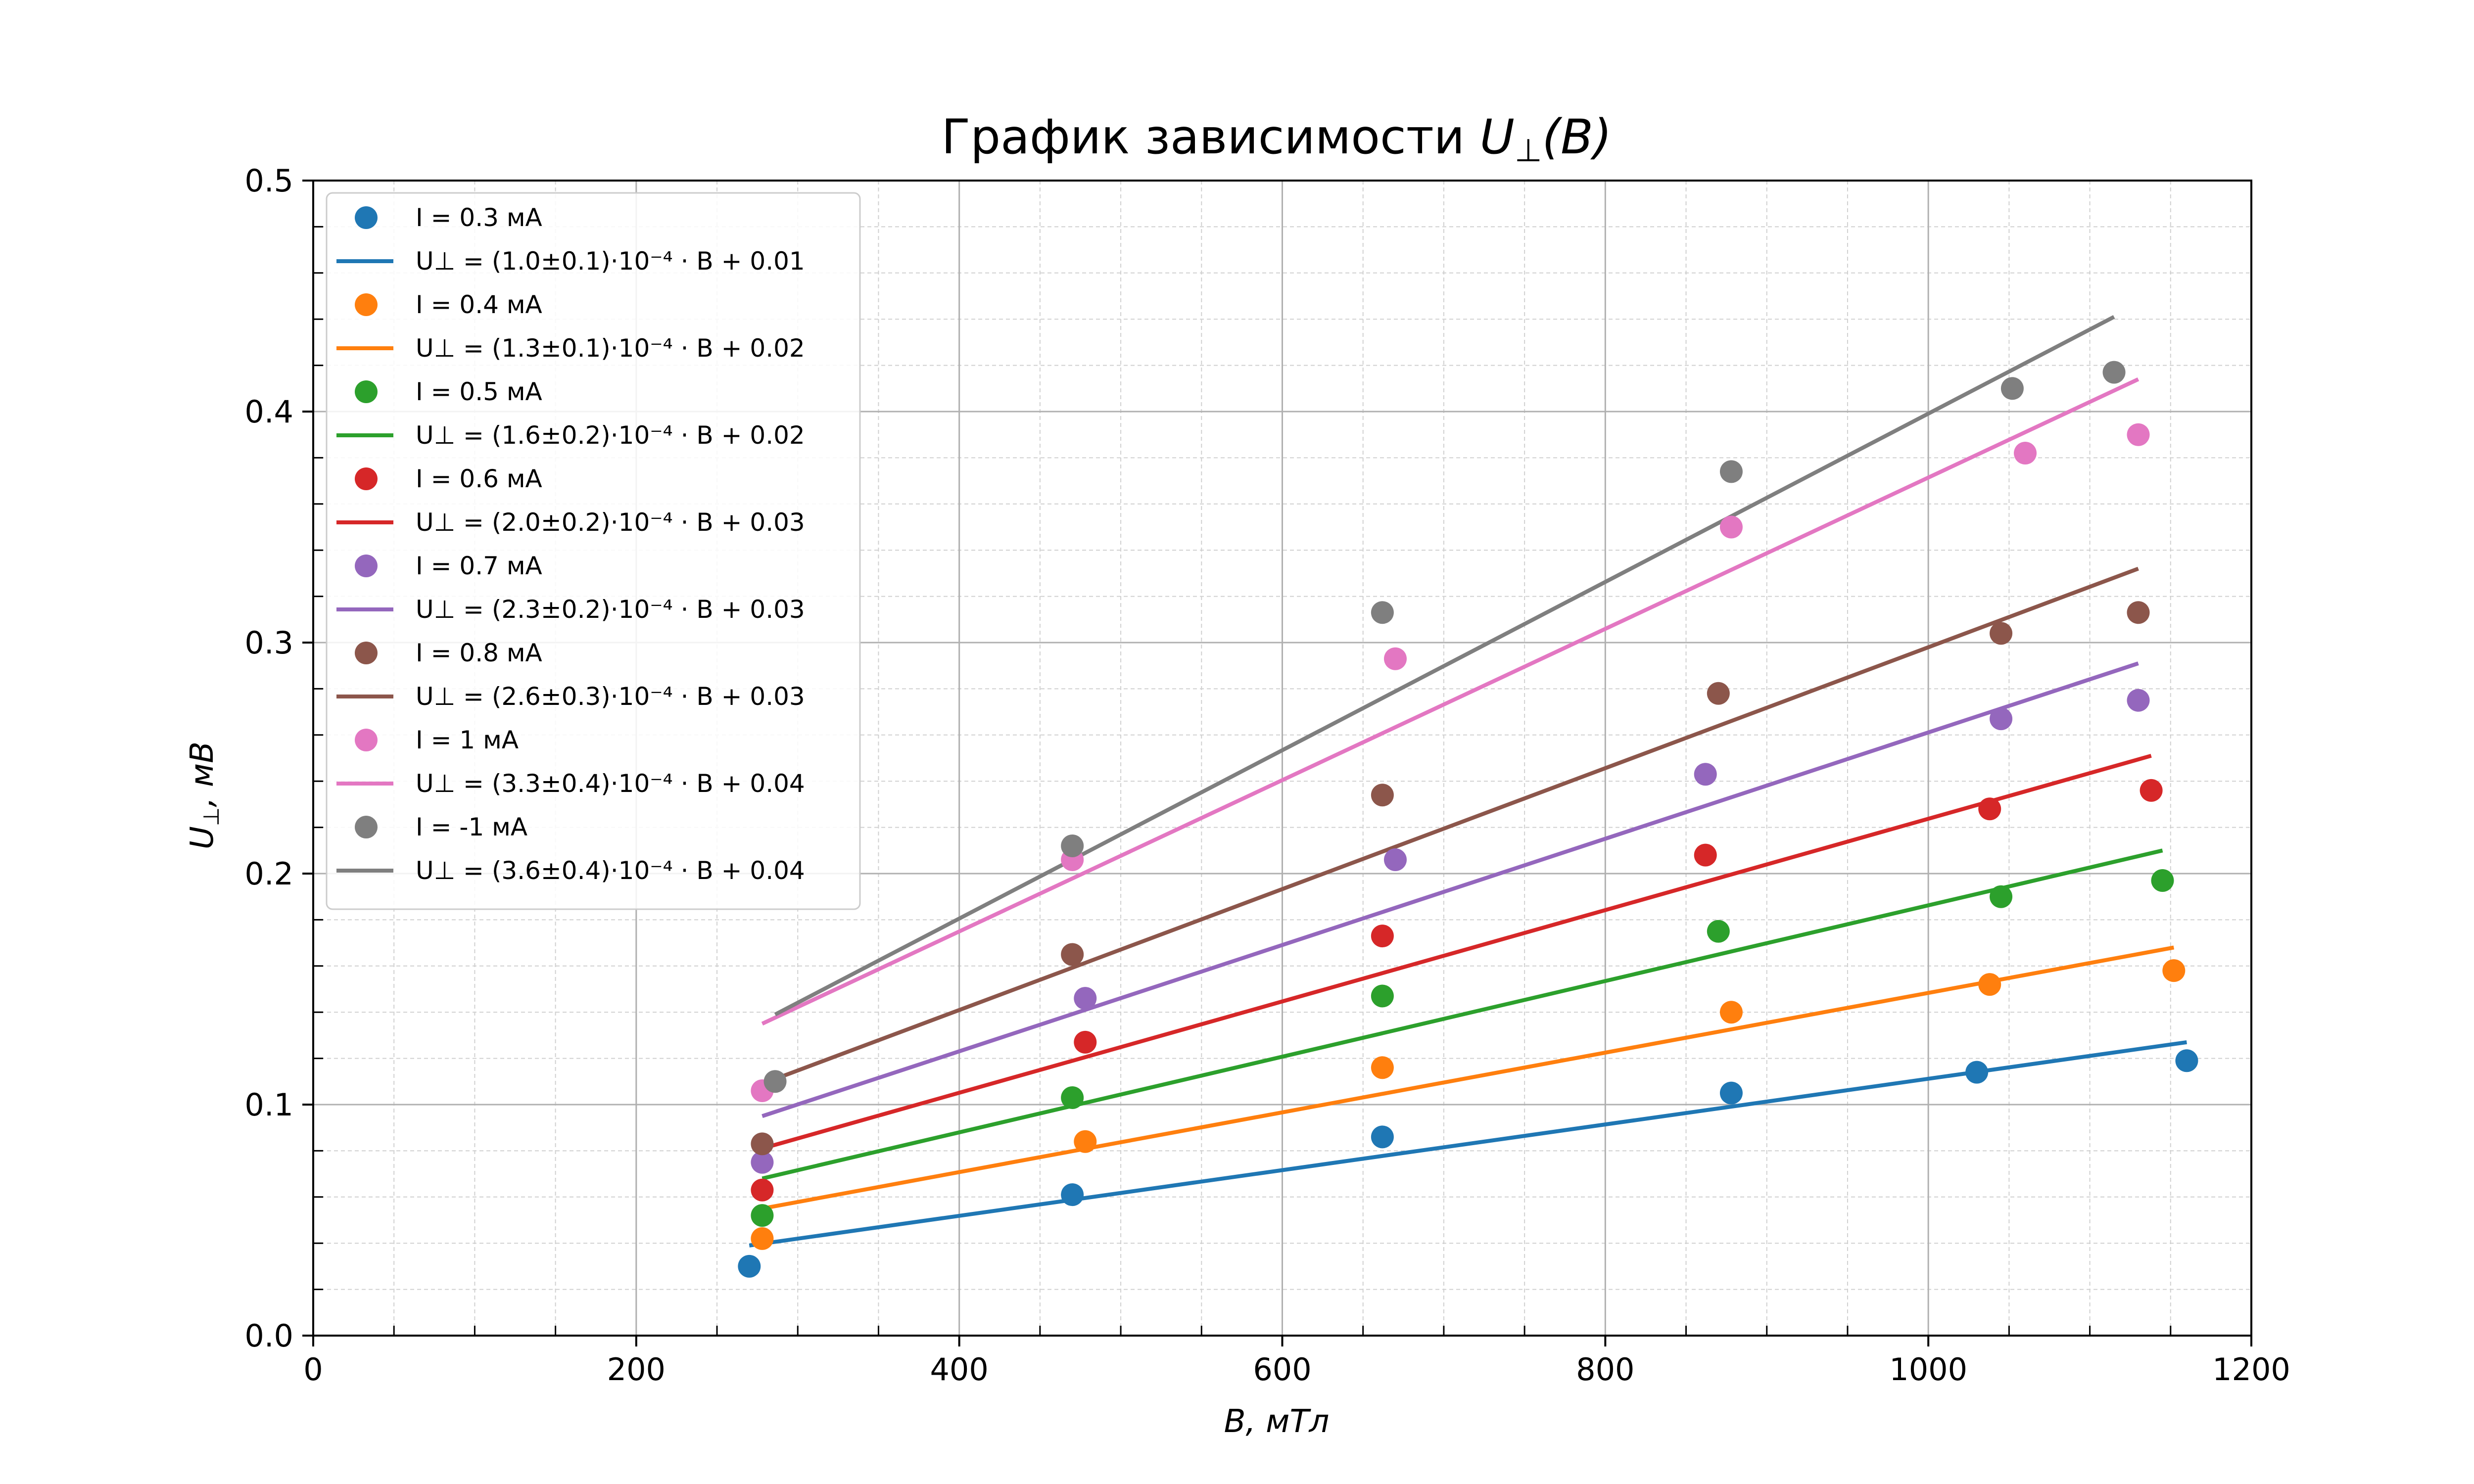 This screenshot has width=2474, height=1484. Describe the element at coordinates (269, 1105) in the screenshot. I see `y-tick-label: 0.1` at that location.